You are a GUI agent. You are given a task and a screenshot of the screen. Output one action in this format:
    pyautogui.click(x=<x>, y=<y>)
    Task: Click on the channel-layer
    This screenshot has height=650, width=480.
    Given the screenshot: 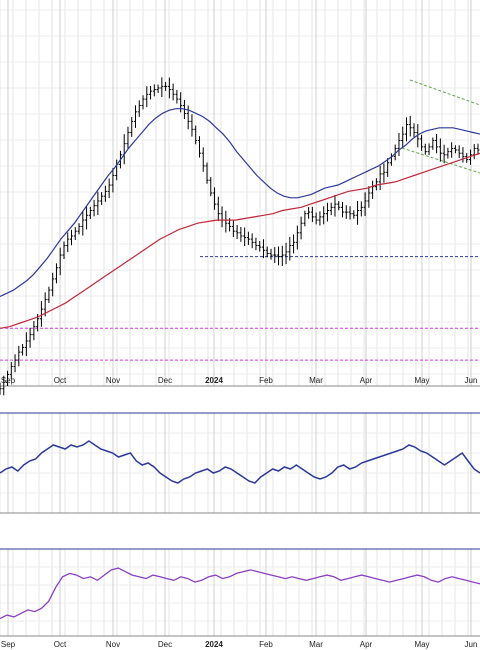 What is the action you would take?
    pyautogui.click(x=440, y=126)
    